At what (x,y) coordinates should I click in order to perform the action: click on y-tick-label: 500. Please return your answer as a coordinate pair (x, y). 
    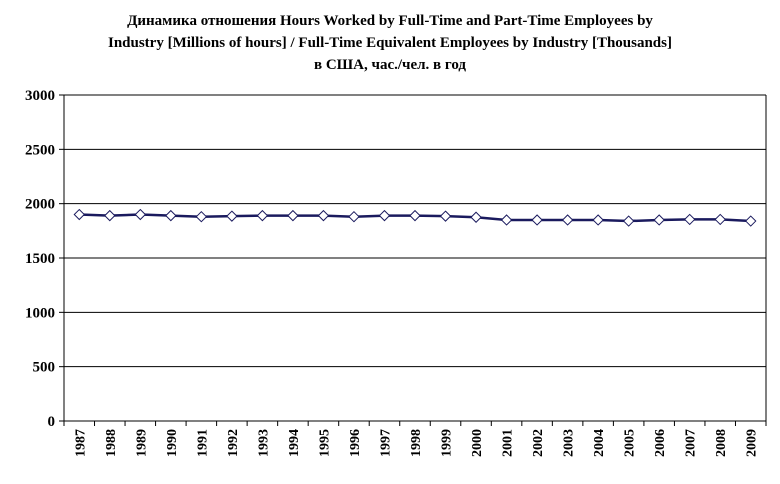
    Looking at the image, I should click on (44, 368).